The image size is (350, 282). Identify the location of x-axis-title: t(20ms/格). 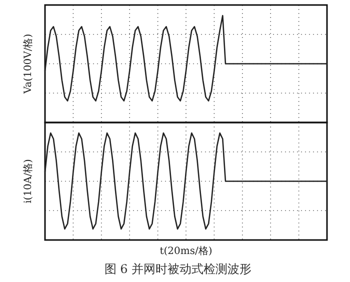
(186, 251).